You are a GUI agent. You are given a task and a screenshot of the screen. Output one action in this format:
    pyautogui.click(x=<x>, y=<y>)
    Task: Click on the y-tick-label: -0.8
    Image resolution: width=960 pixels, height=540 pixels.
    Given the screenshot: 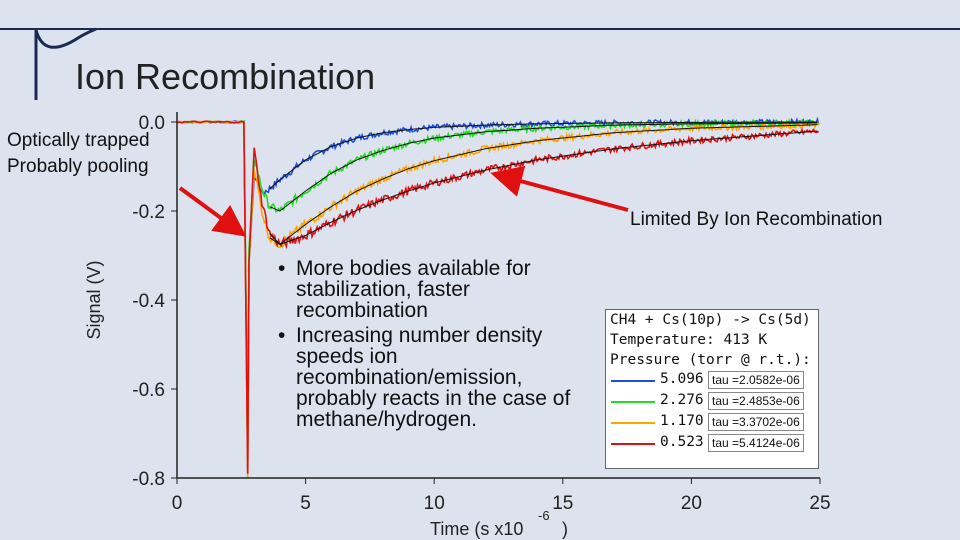 What is the action you would take?
    pyautogui.click(x=148, y=479)
    